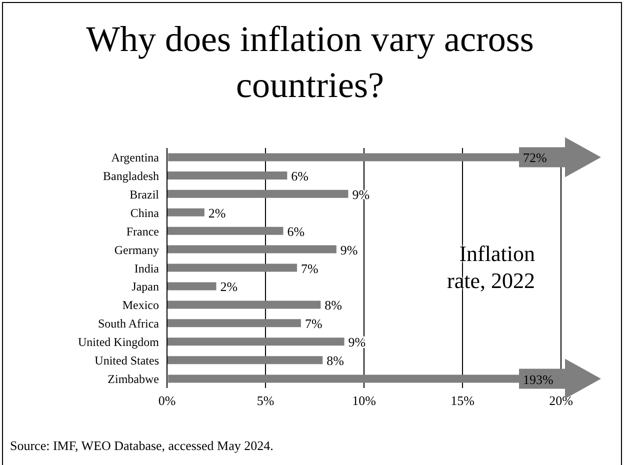  What do you see at coordinates (147, 268) in the screenshot?
I see `y-tick-label: India` at bounding box center [147, 268].